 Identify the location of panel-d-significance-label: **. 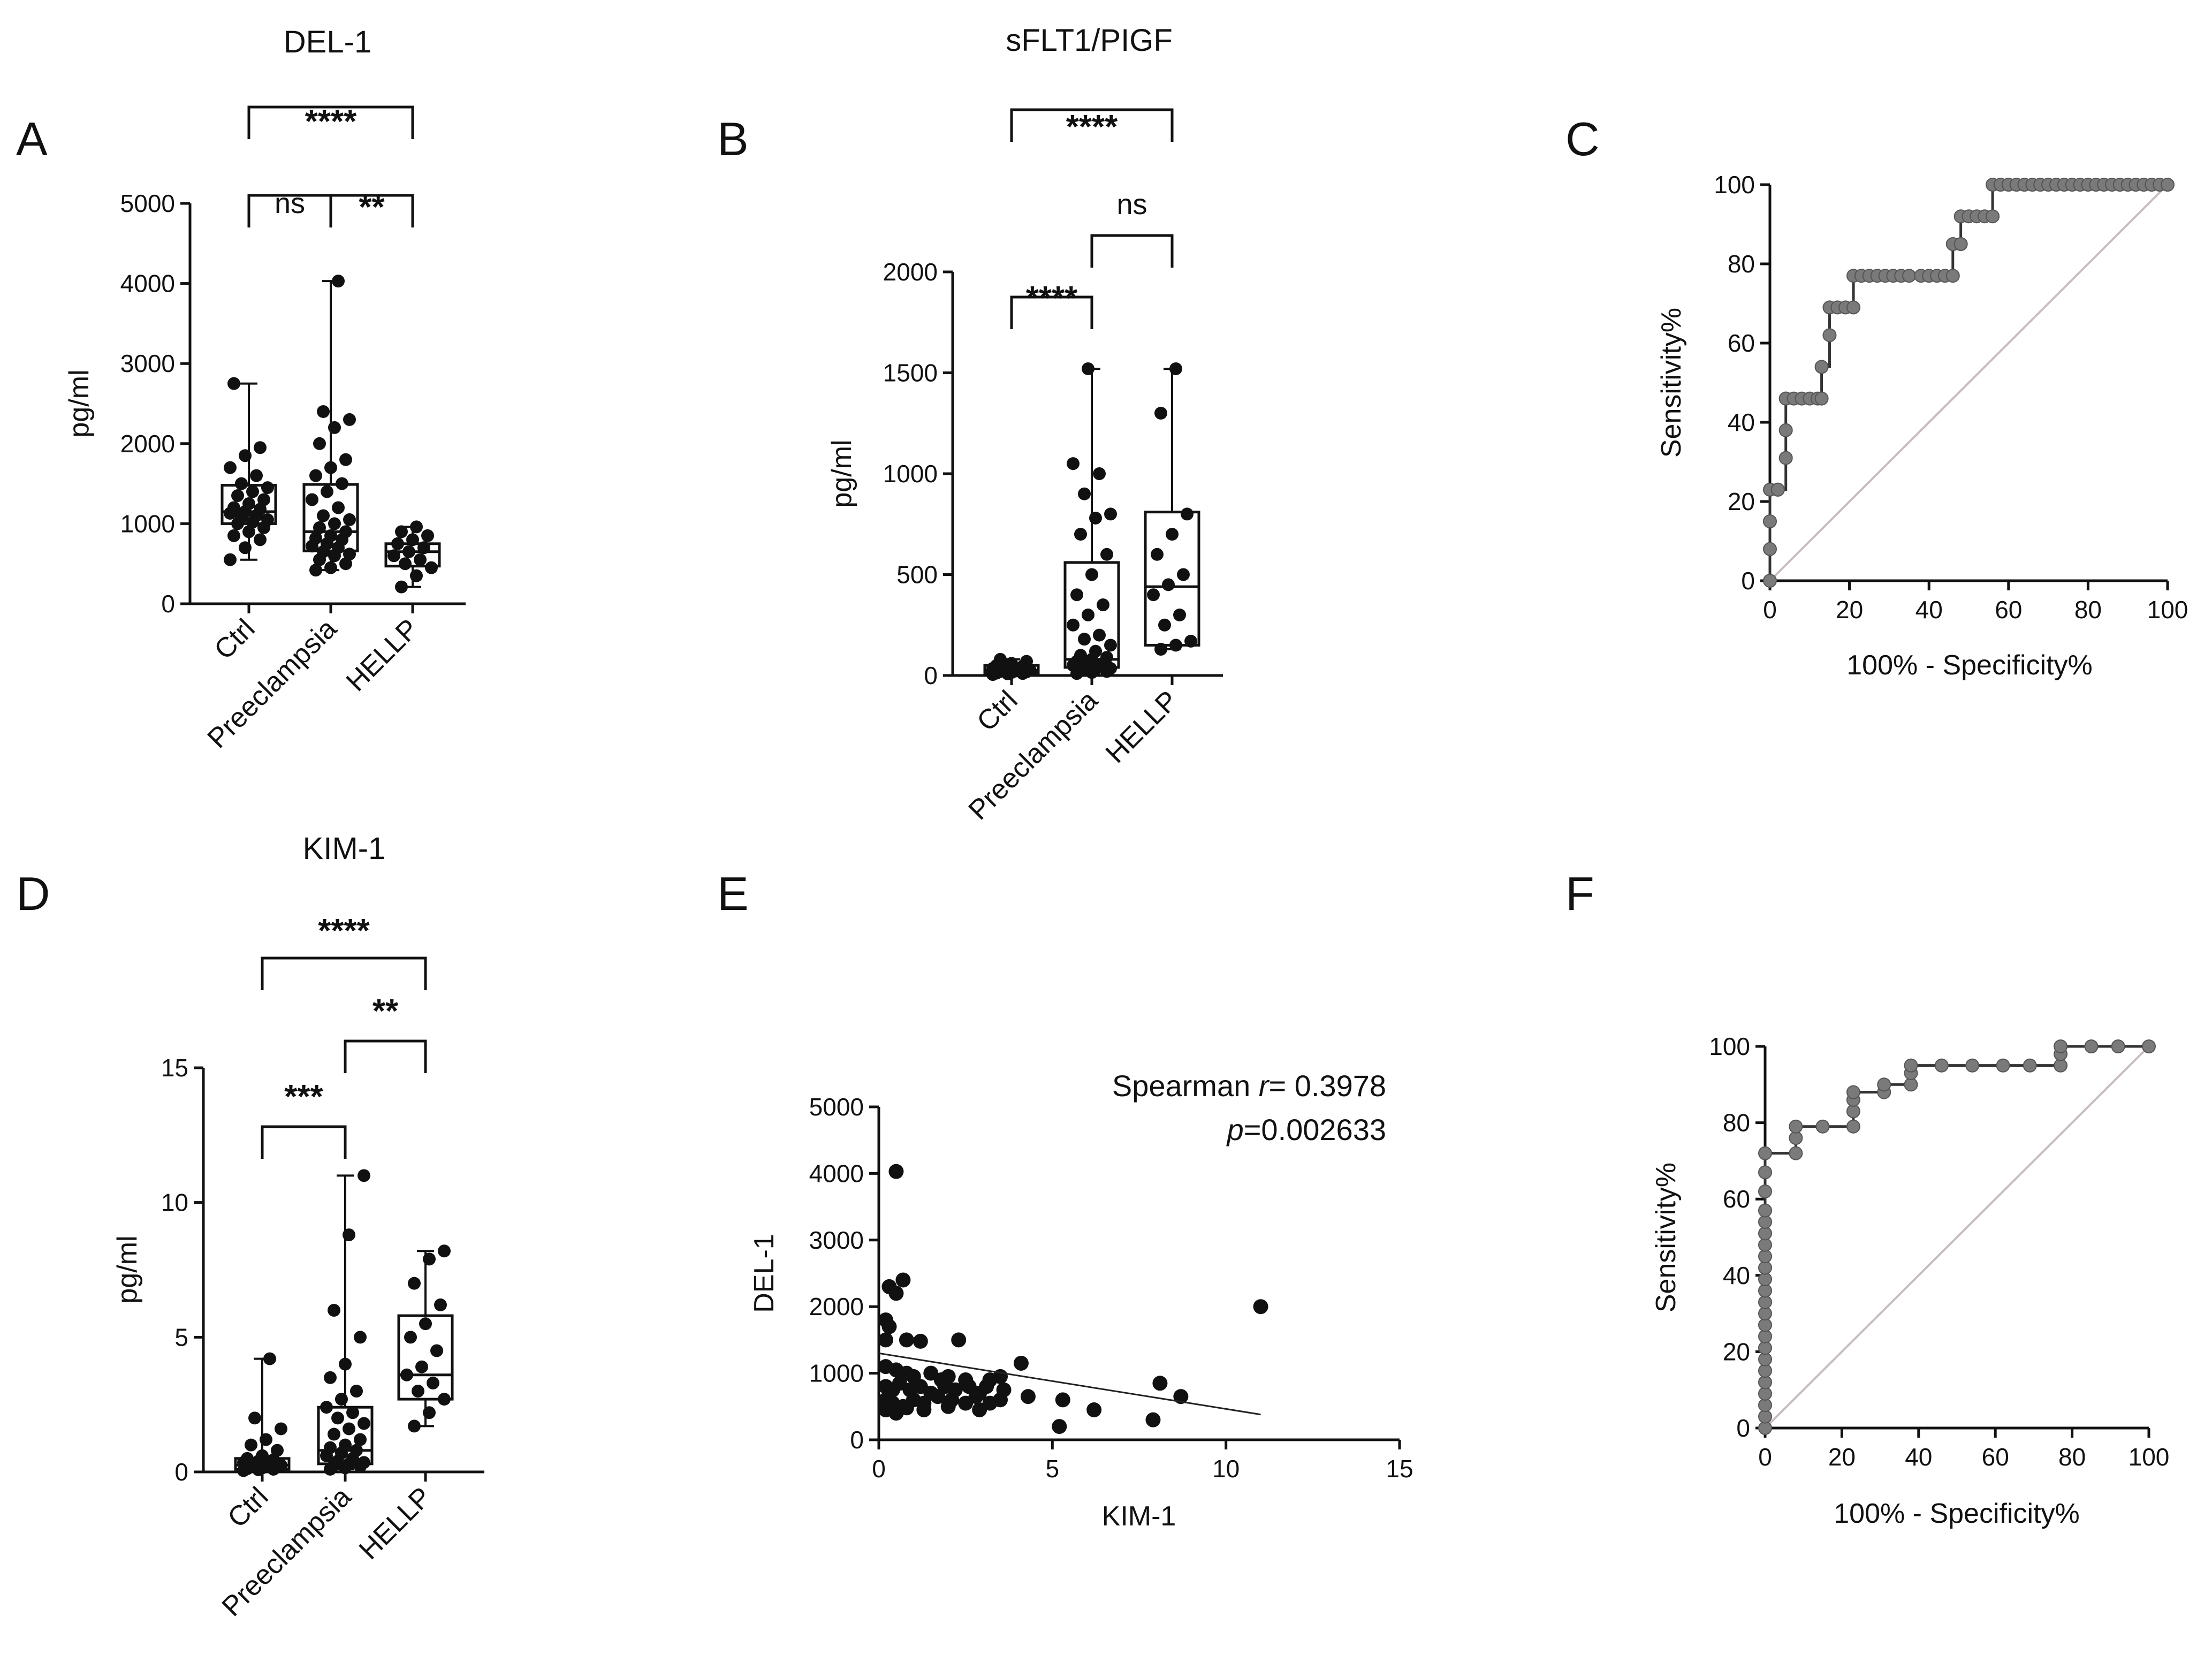
(386, 1011).